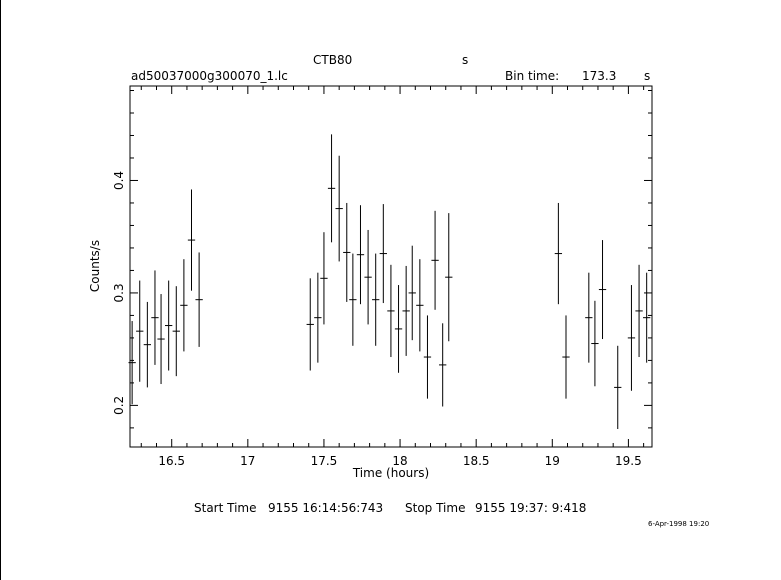  Describe the element at coordinates (531, 508) in the screenshot. I see `stop-time-value: 9155 19:37: 9:418` at that location.